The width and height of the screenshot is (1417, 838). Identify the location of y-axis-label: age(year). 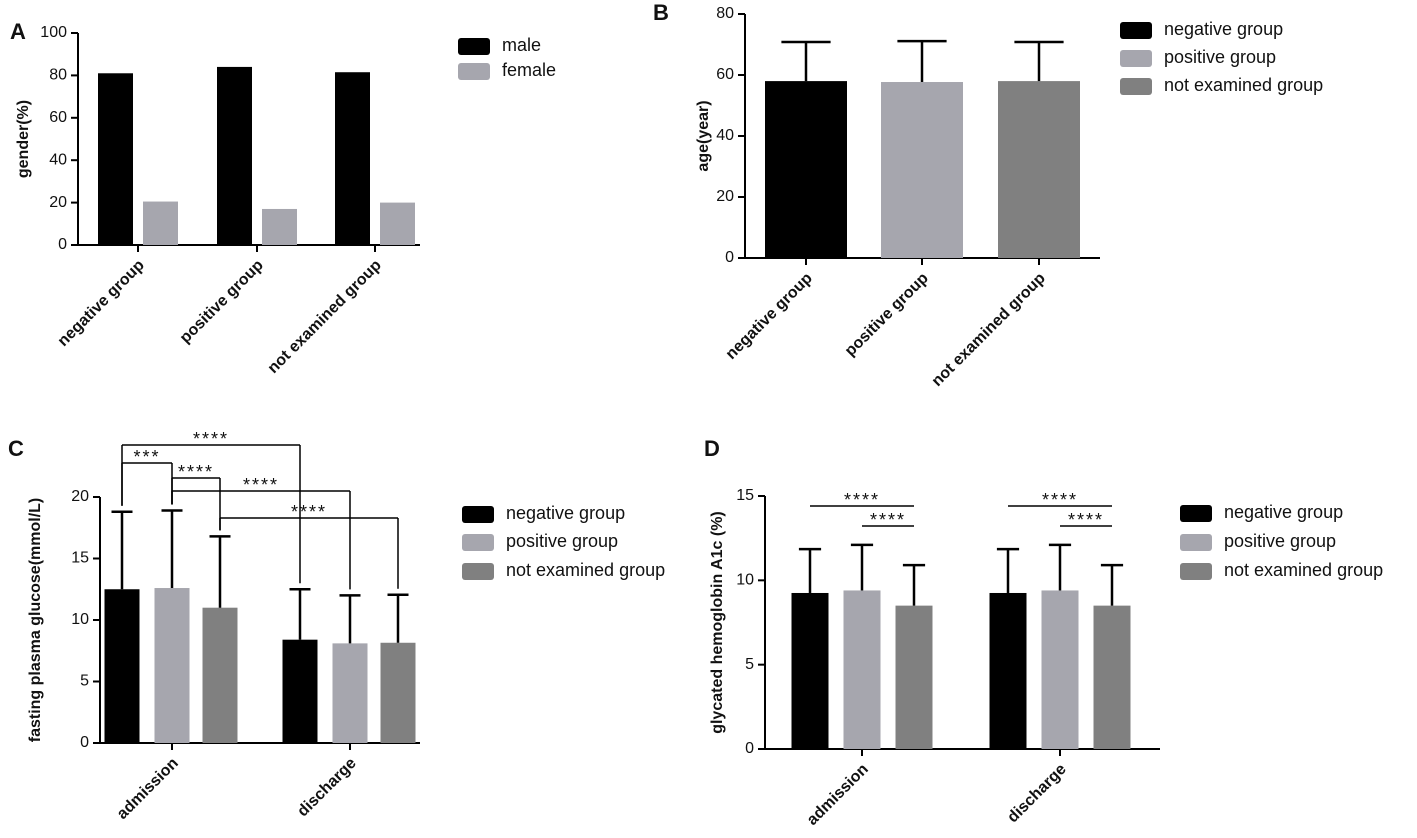
(703, 135).